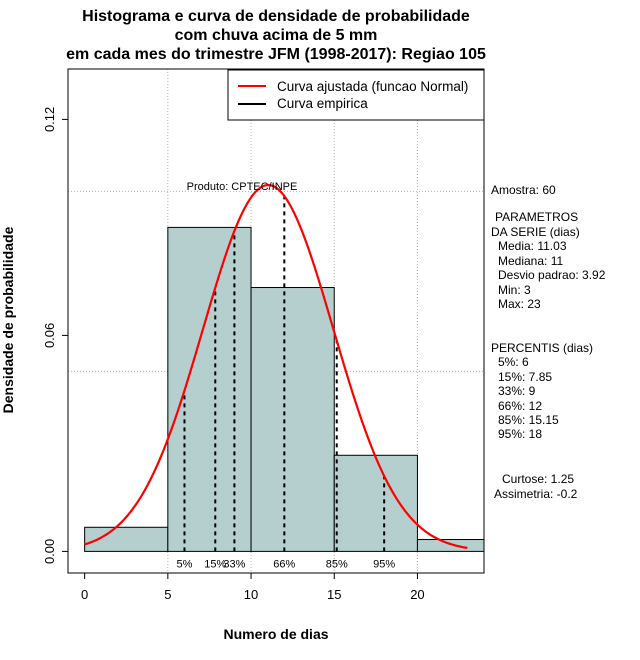  What do you see at coordinates (530, 261) in the screenshot?
I see `stats-mediana: Mediana: 11` at bounding box center [530, 261].